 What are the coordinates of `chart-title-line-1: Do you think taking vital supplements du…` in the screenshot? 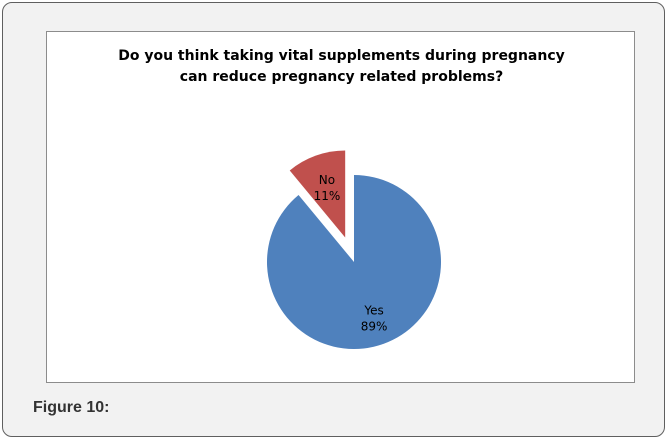 It's located at (341, 56).